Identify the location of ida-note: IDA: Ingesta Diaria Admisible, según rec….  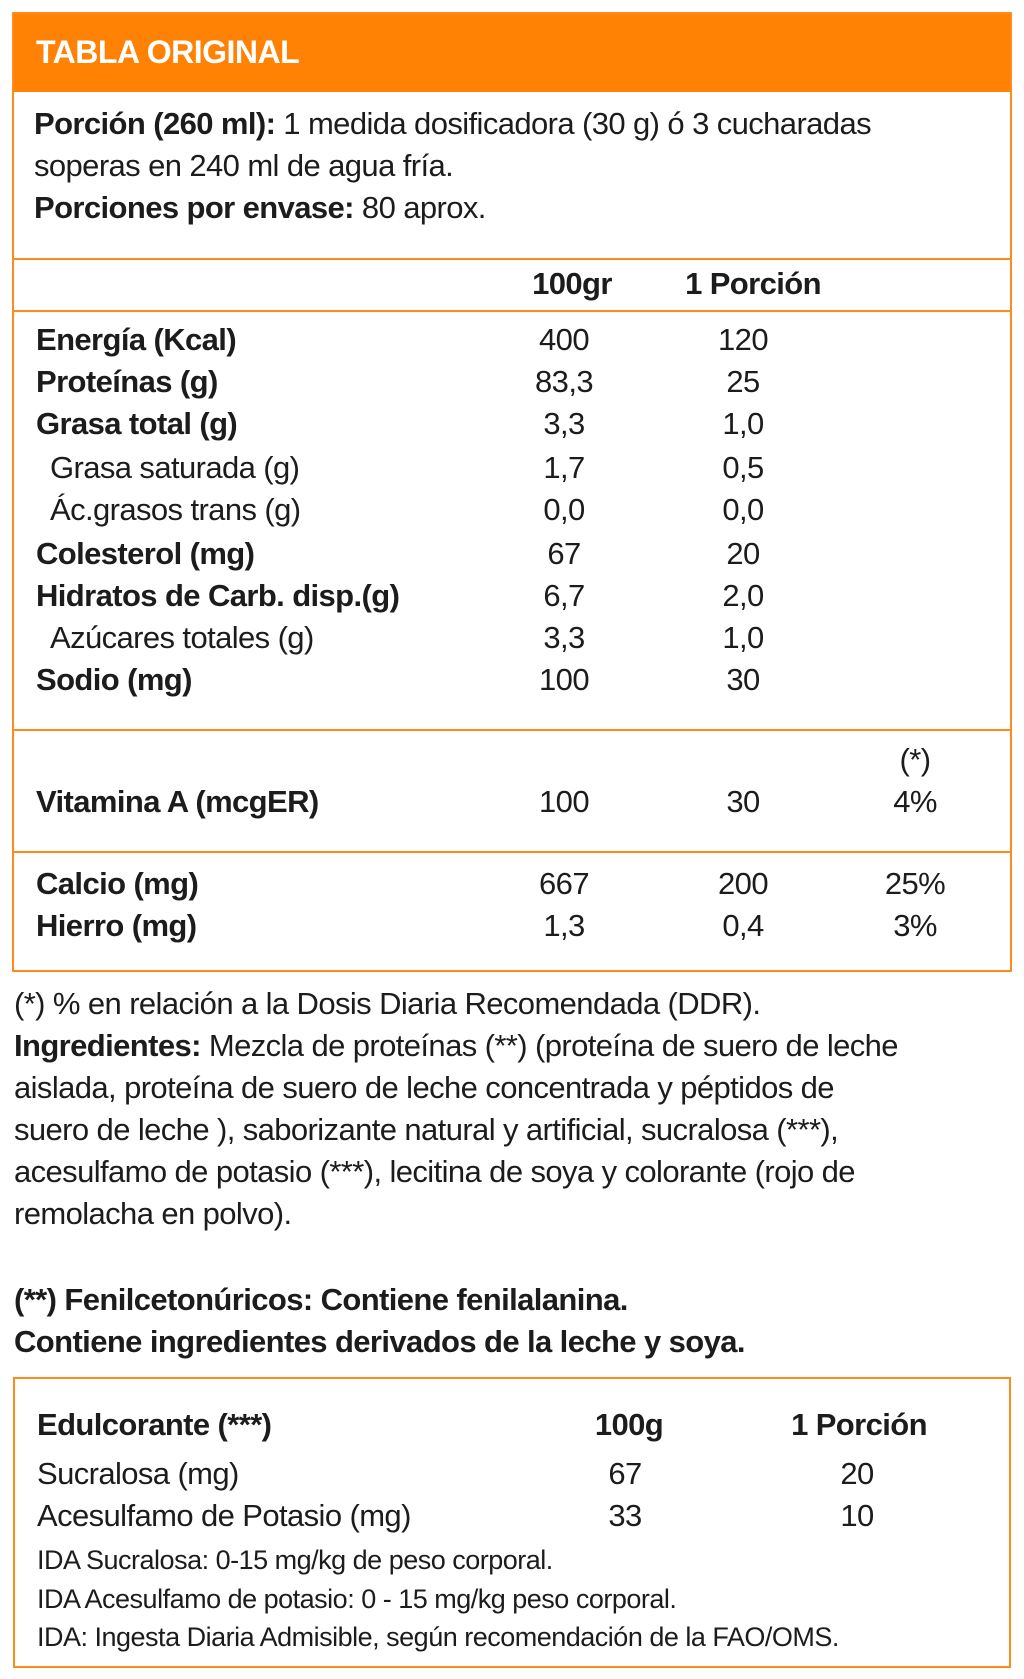
(438, 1637).